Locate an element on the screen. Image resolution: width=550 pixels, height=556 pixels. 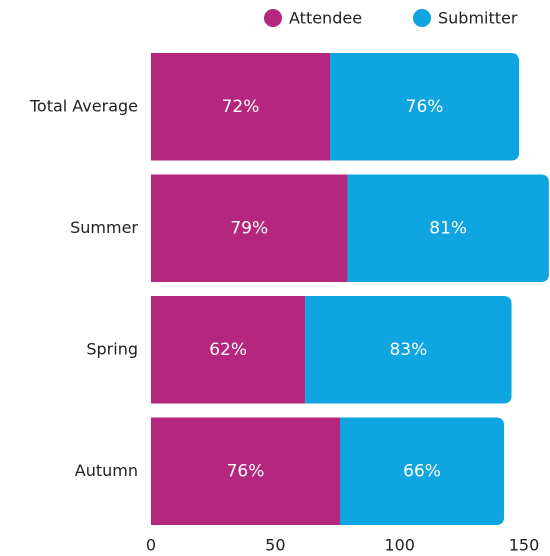
value-label: 72% is located at coordinates (241, 107).